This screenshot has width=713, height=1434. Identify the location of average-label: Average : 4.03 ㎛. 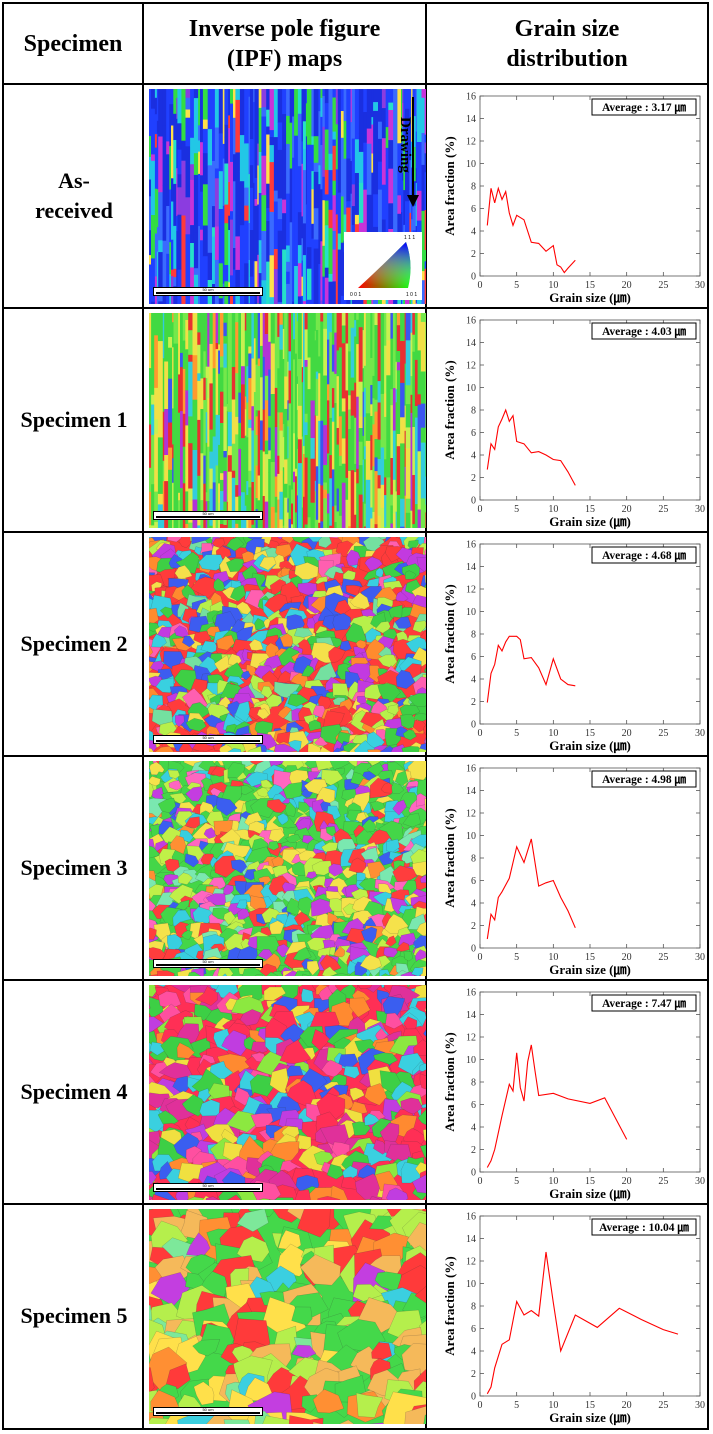
(644, 332).